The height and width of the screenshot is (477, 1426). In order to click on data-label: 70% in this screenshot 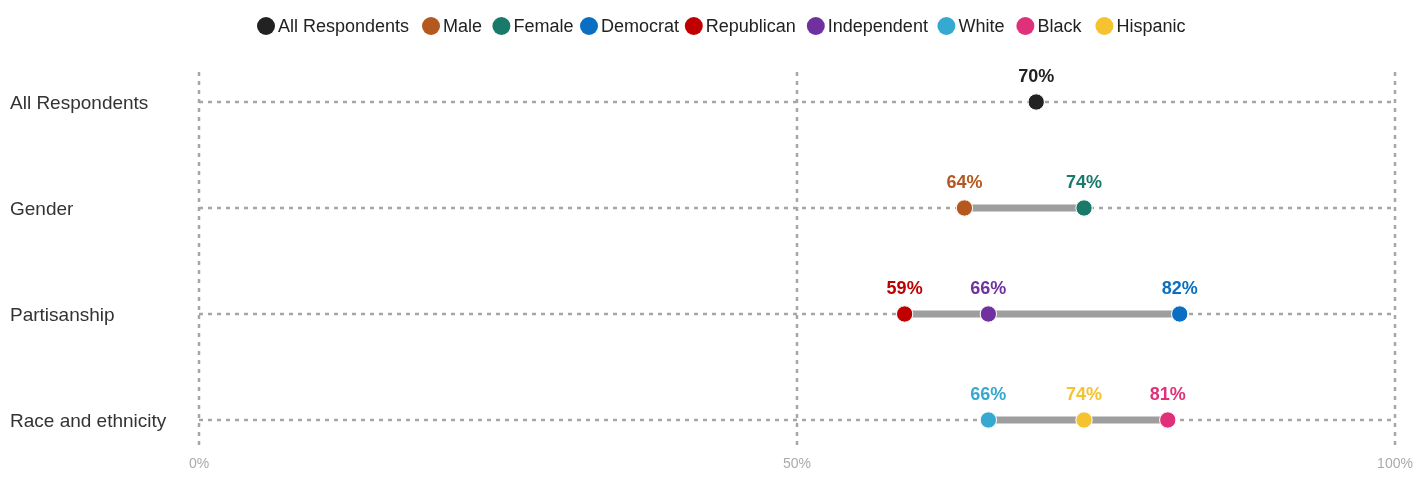, I will do `click(1036, 76)`.